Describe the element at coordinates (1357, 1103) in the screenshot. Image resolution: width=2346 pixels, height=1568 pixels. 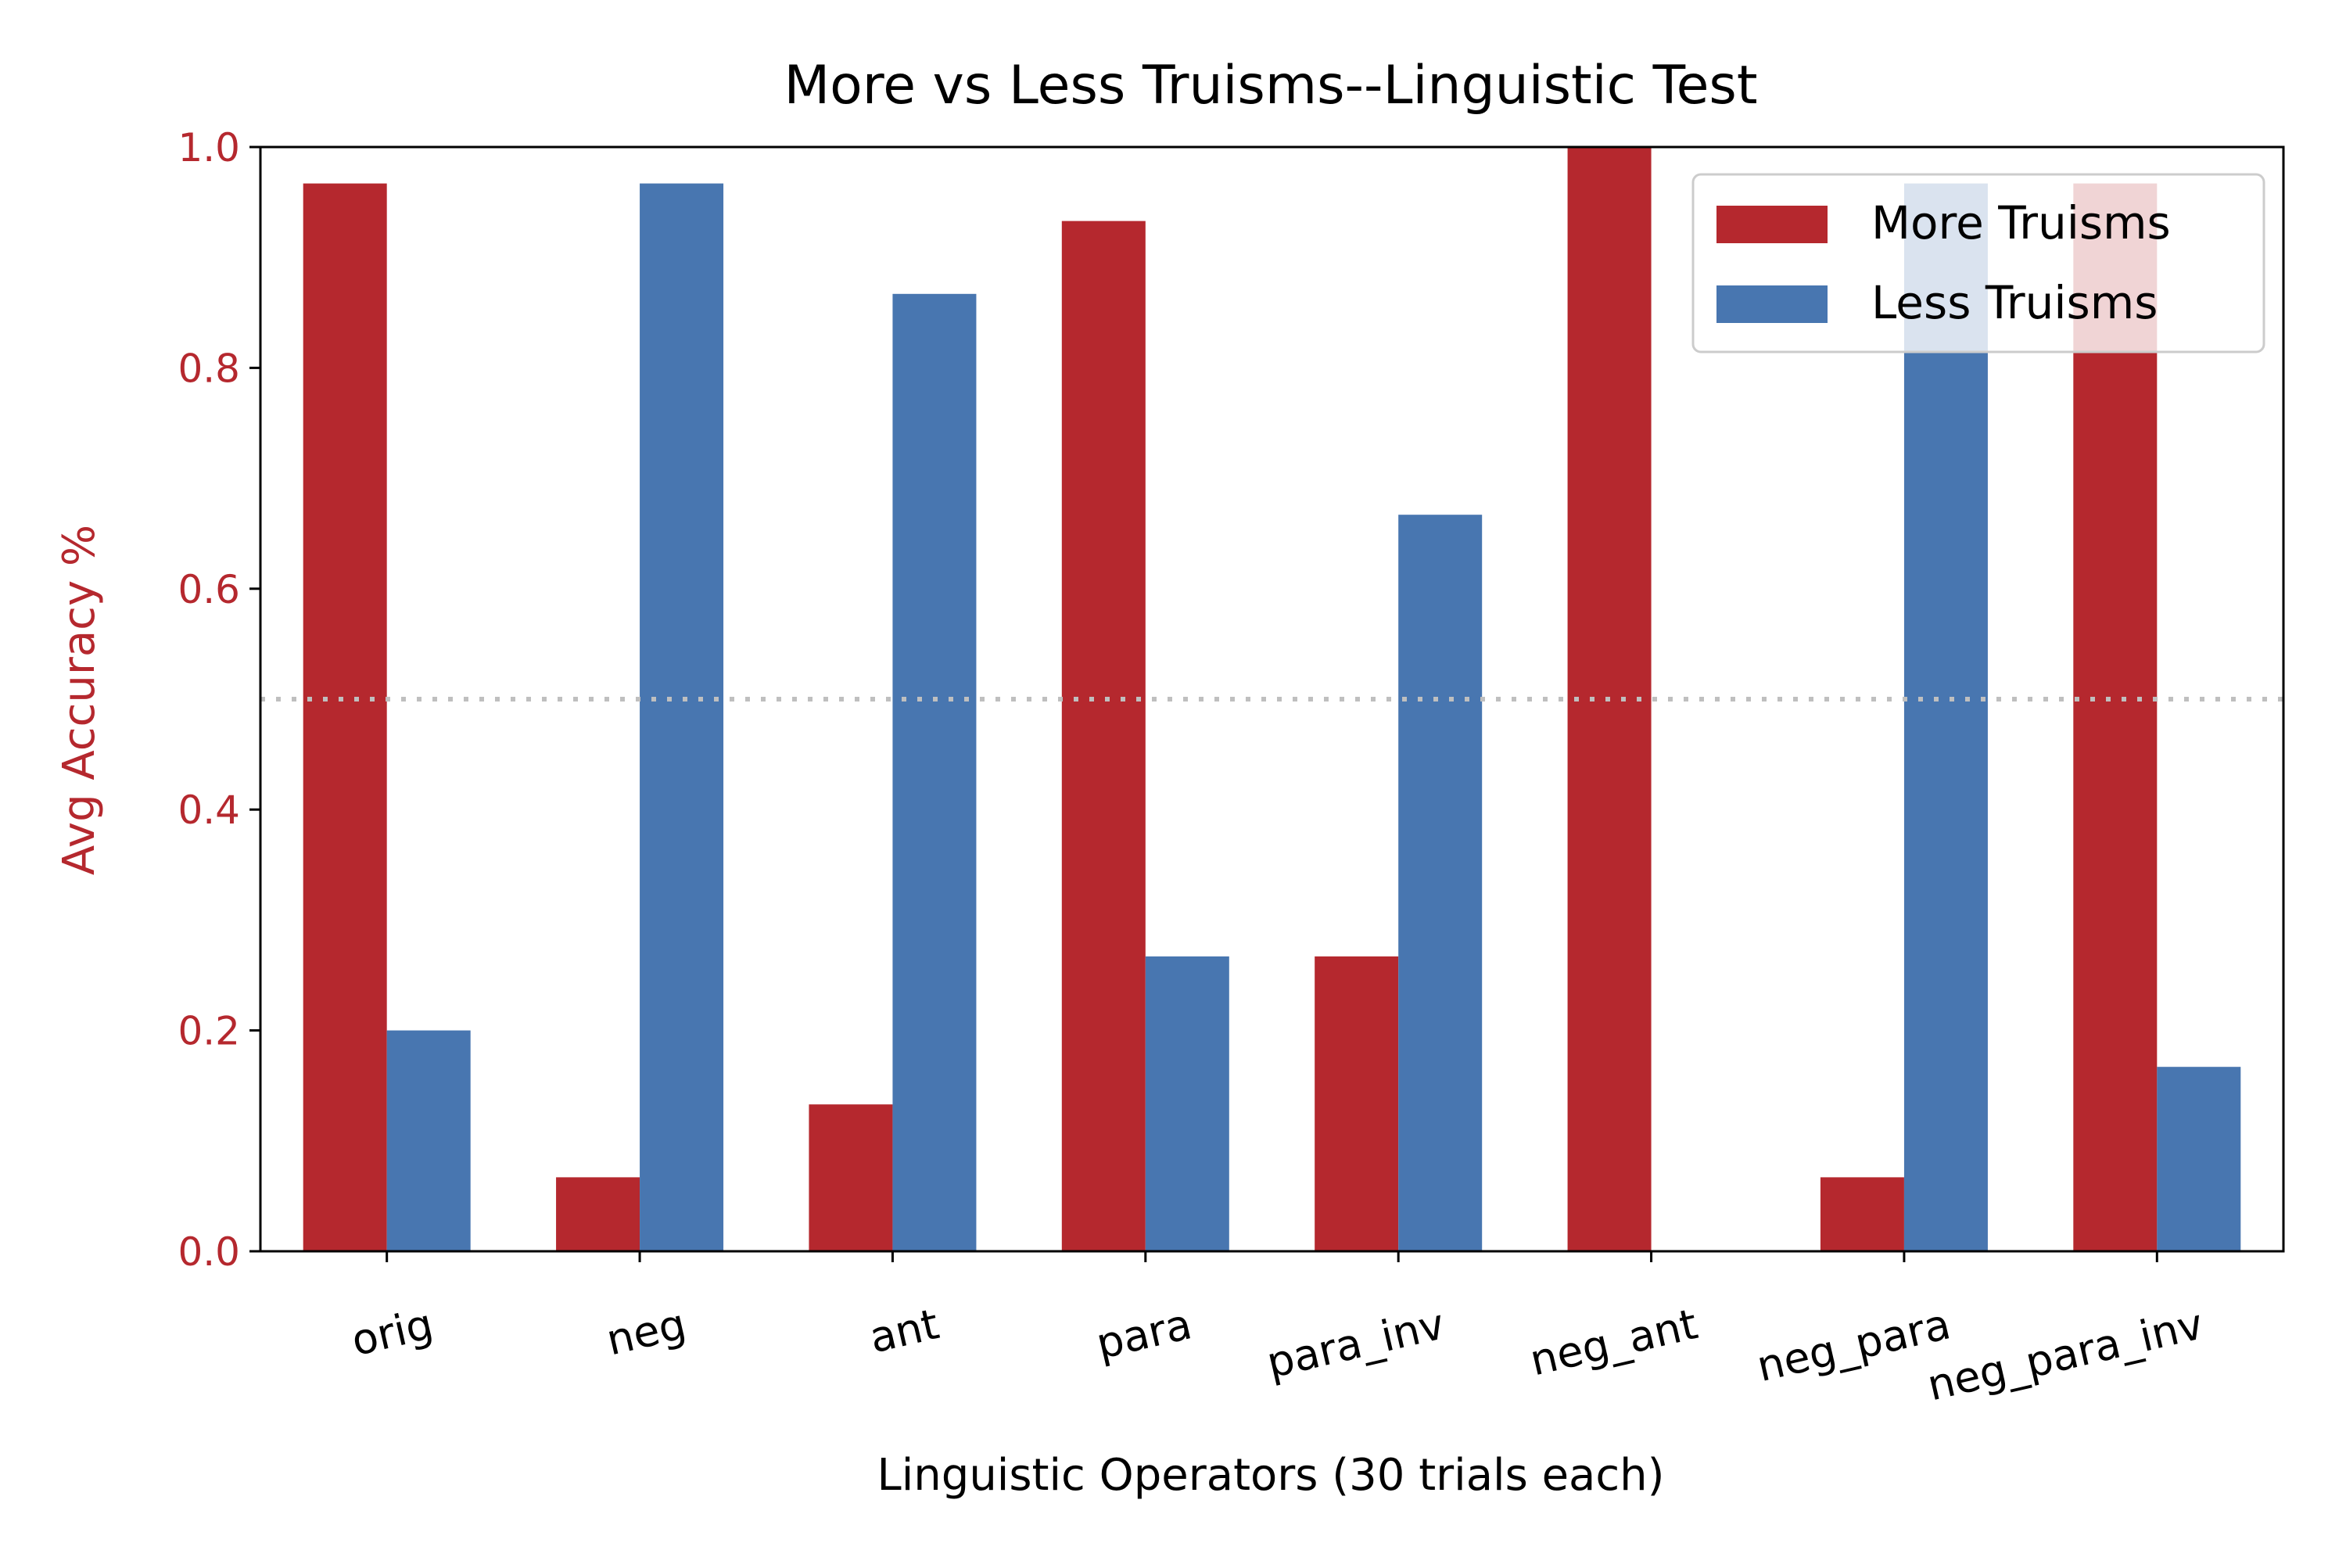
I see `bar-more-para_inv` at that location.